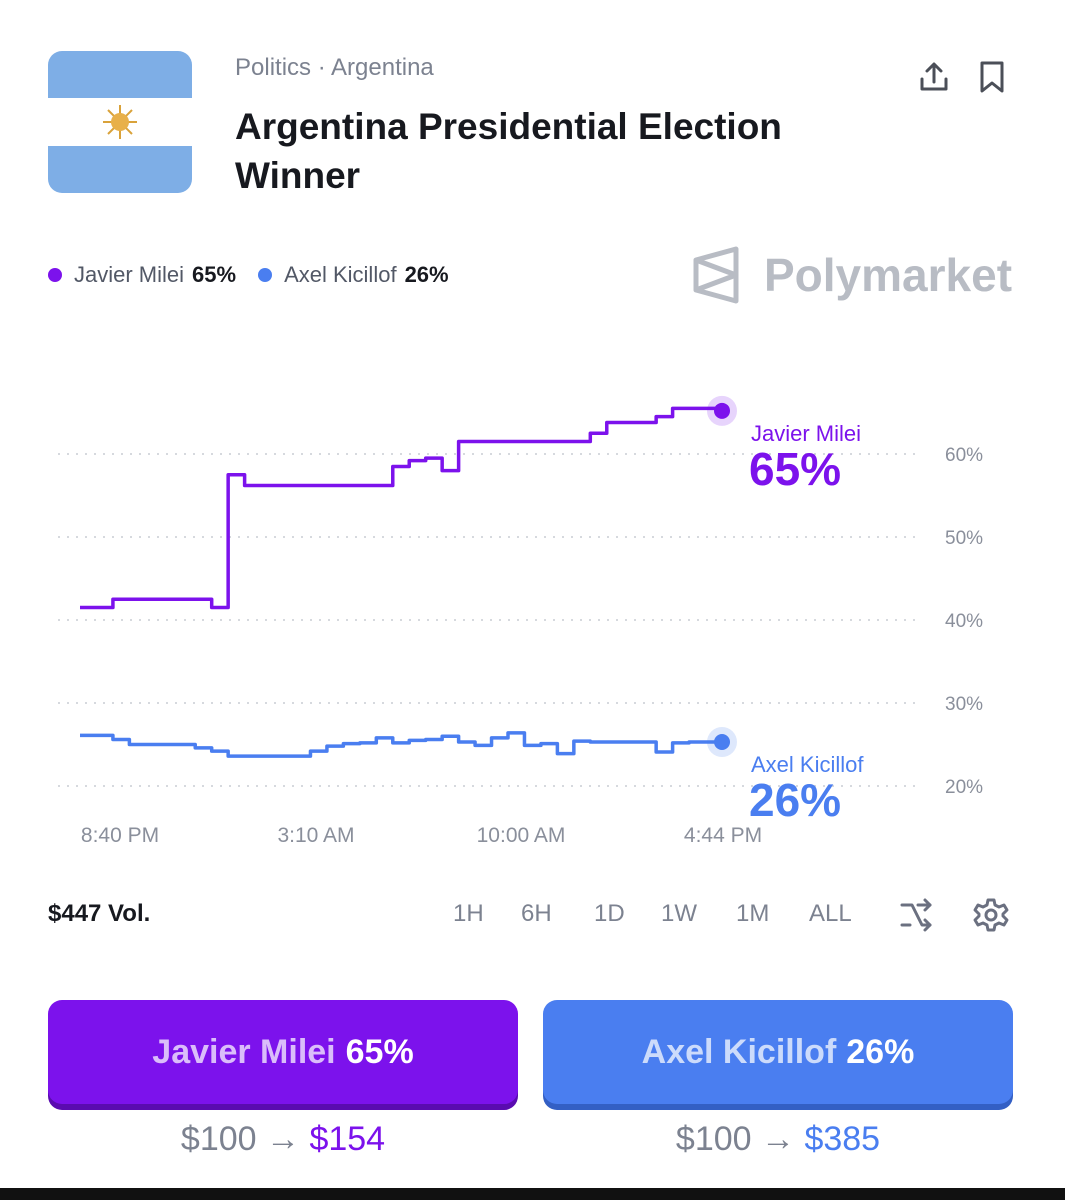 This screenshot has height=1200, width=1065. I want to click on shuffle-icon, so click(916, 915).